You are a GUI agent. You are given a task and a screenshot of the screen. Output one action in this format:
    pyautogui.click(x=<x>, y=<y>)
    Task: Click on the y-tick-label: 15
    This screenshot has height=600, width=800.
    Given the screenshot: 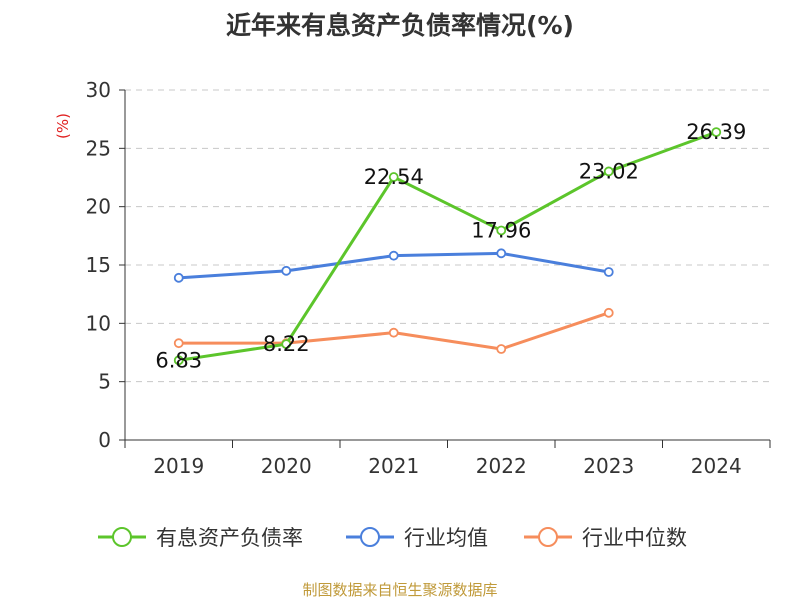 What is the action you would take?
    pyautogui.click(x=98, y=265)
    